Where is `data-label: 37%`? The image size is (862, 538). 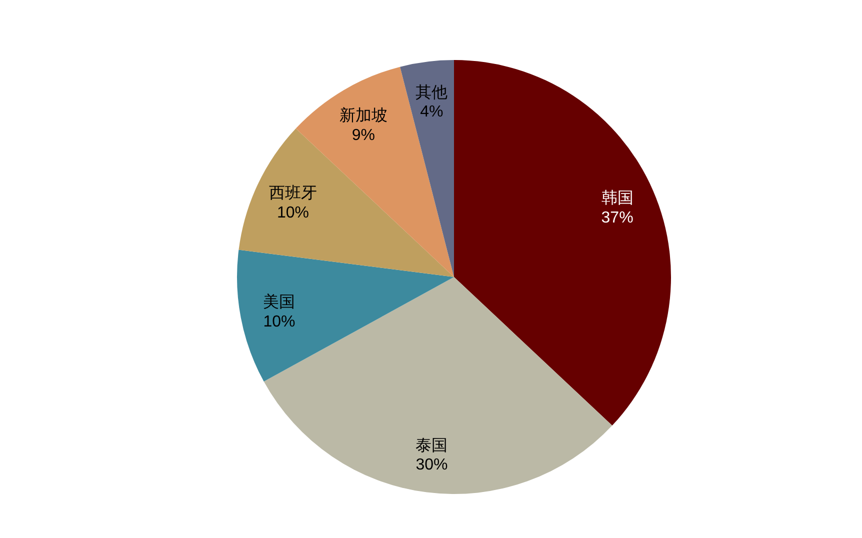
data-label: 37% is located at coordinates (617, 217).